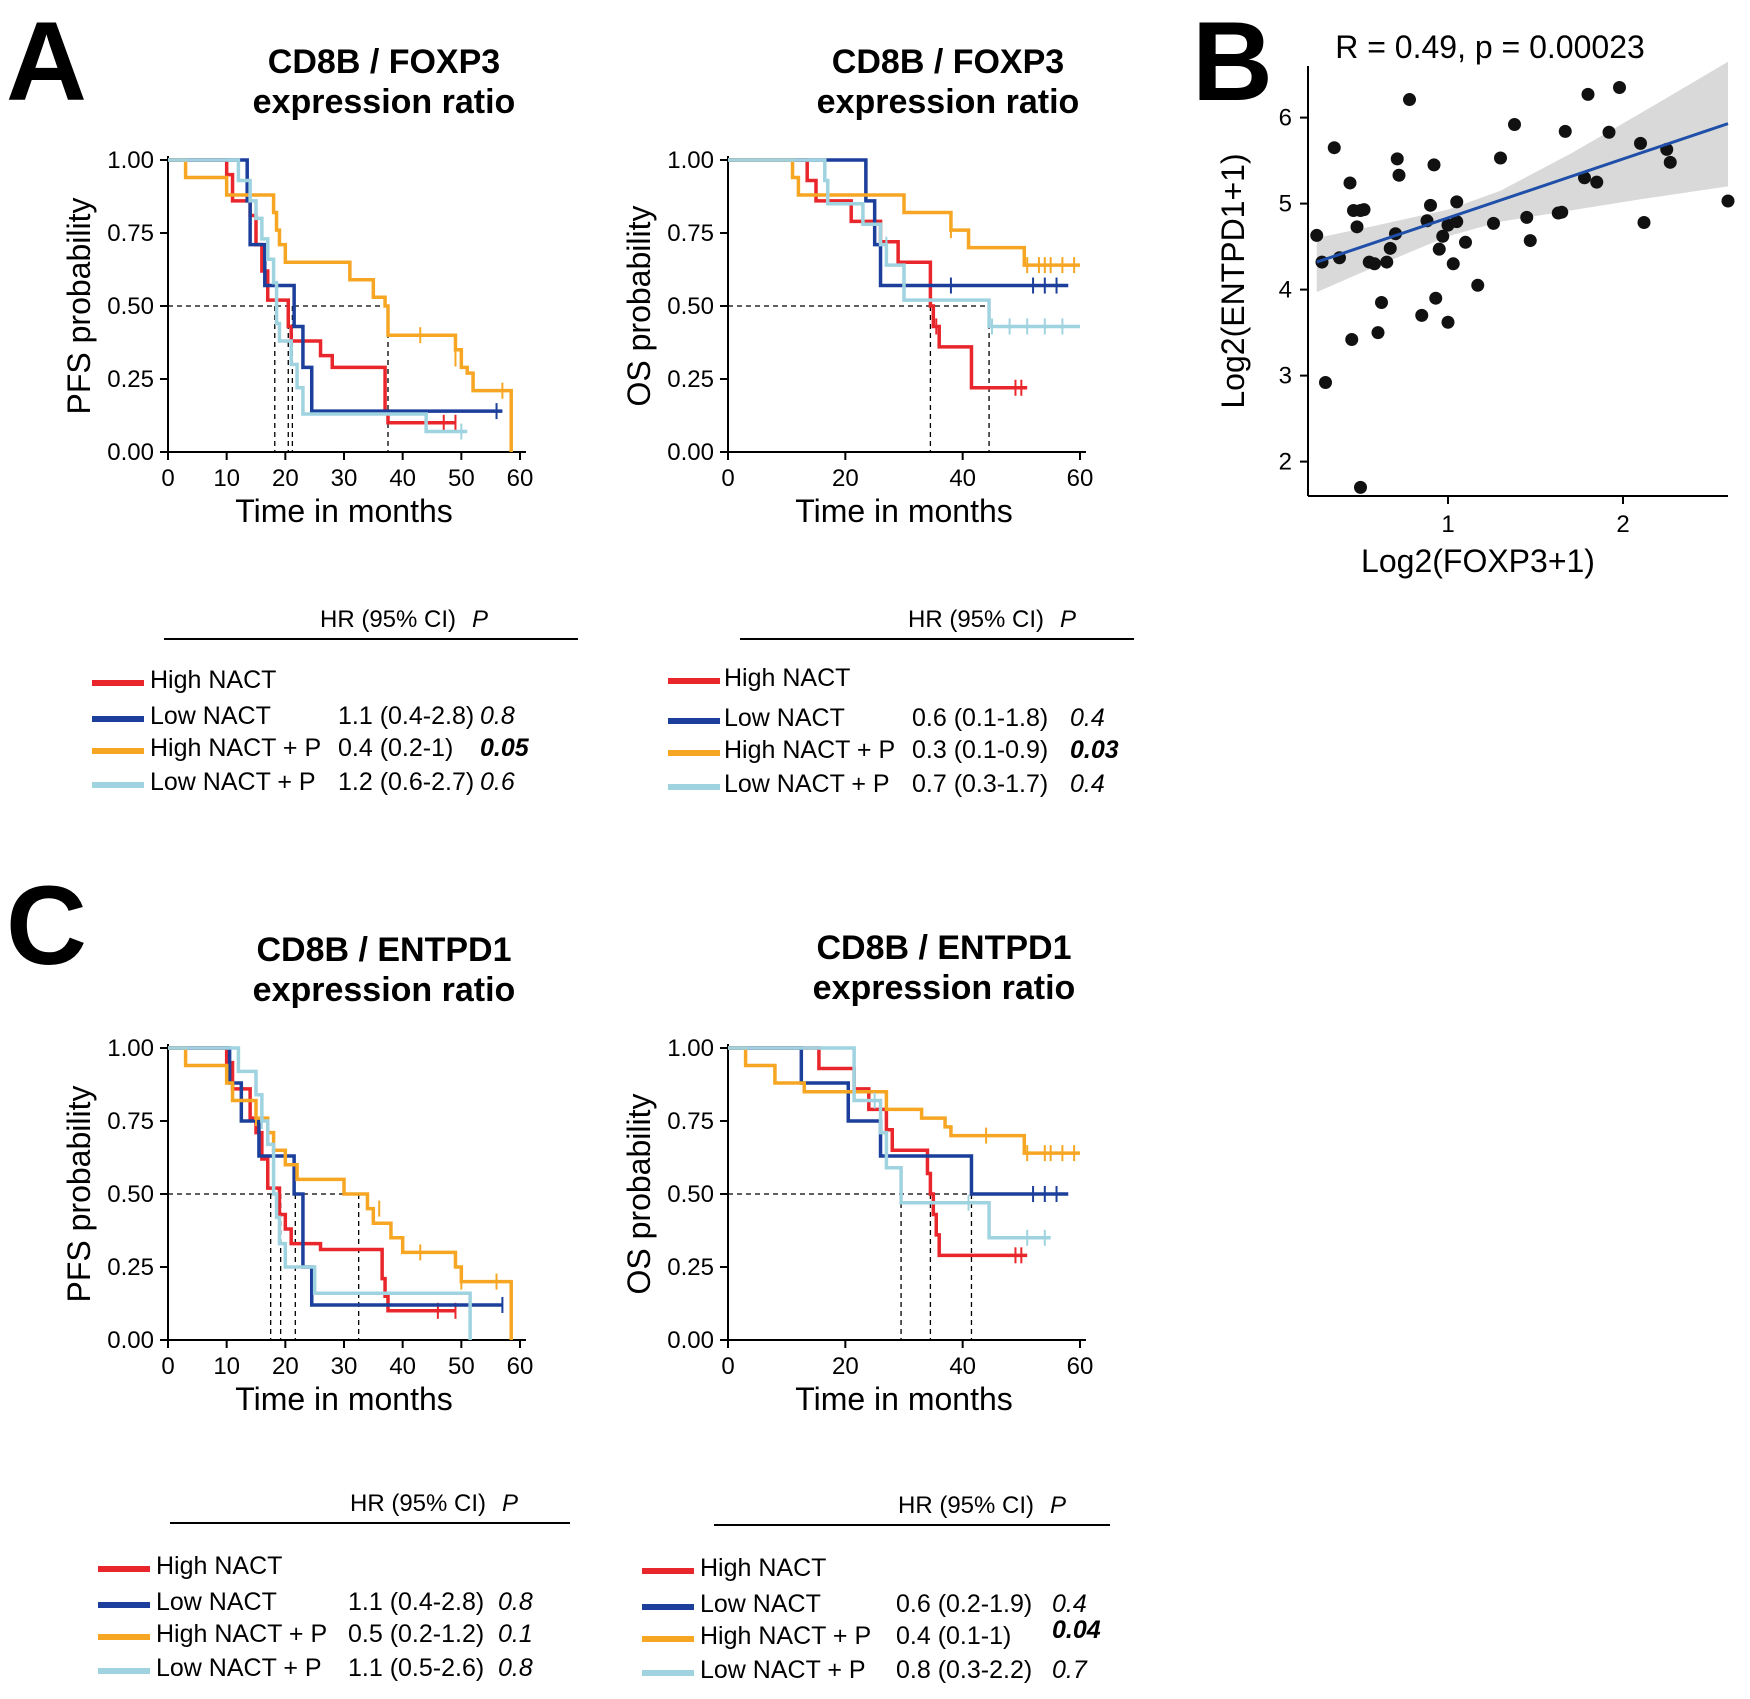 The image size is (1750, 1699). I want to click on legend-hr: 0.4 (0.2-1), so click(396, 748).